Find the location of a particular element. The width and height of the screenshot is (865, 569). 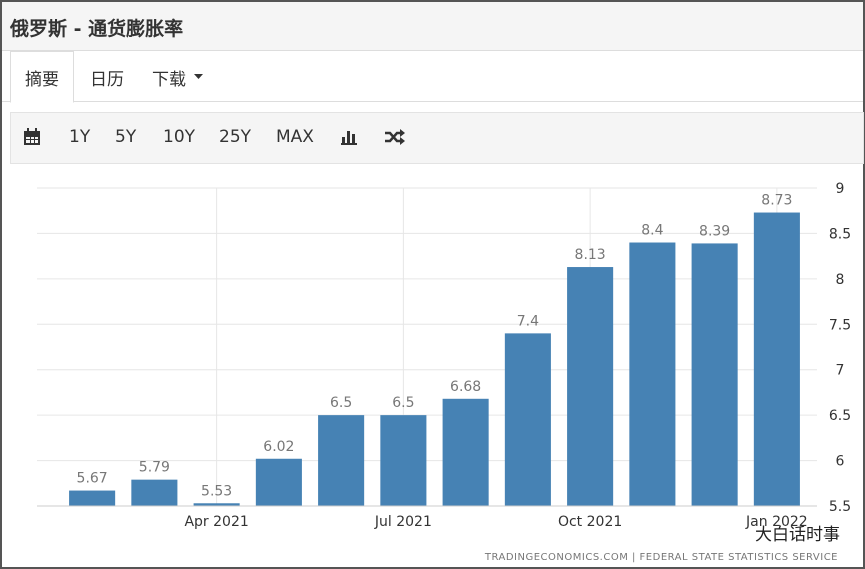

active-tab is located at coordinates (42, 77).